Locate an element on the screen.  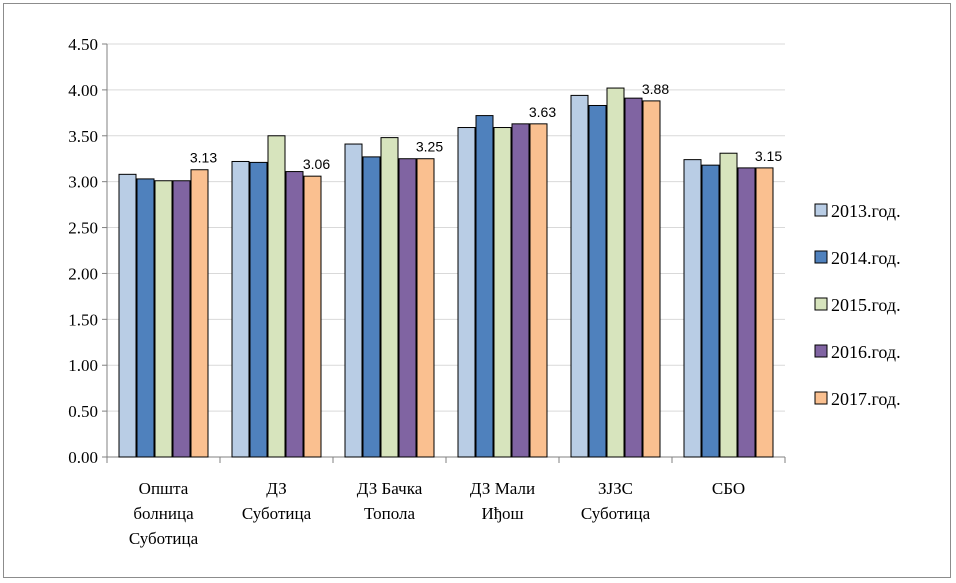
category-label: ДЗ Суботица is located at coordinates (277, 501).